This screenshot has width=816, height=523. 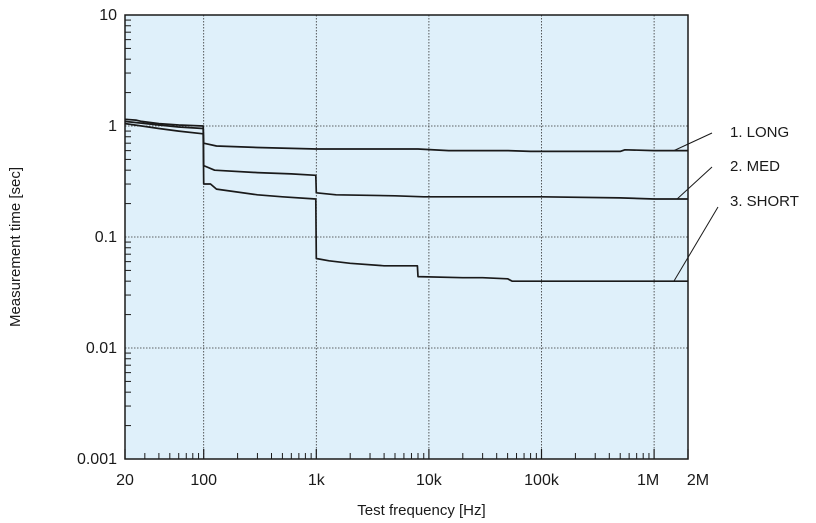 What do you see at coordinates (755, 166) in the screenshot?
I see `legend-label: 2. MED` at bounding box center [755, 166].